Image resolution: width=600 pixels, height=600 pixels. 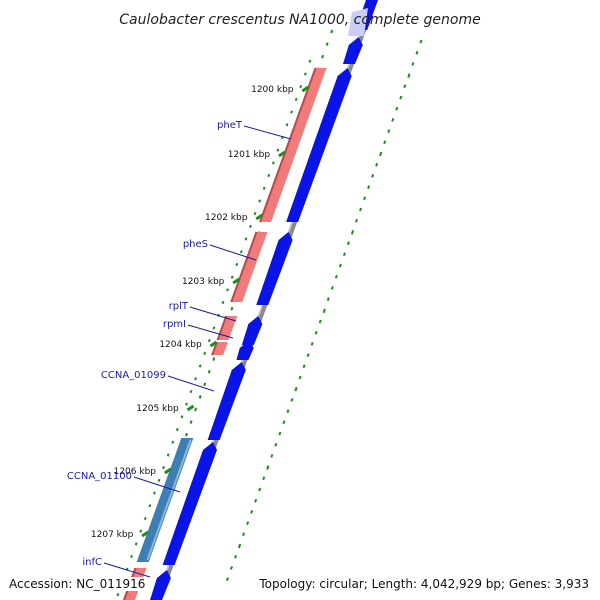 What do you see at coordinates (249, 155) in the screenshot?
I see `scale-tick-label: 1201 kbp` at bounding box center [249, 155].